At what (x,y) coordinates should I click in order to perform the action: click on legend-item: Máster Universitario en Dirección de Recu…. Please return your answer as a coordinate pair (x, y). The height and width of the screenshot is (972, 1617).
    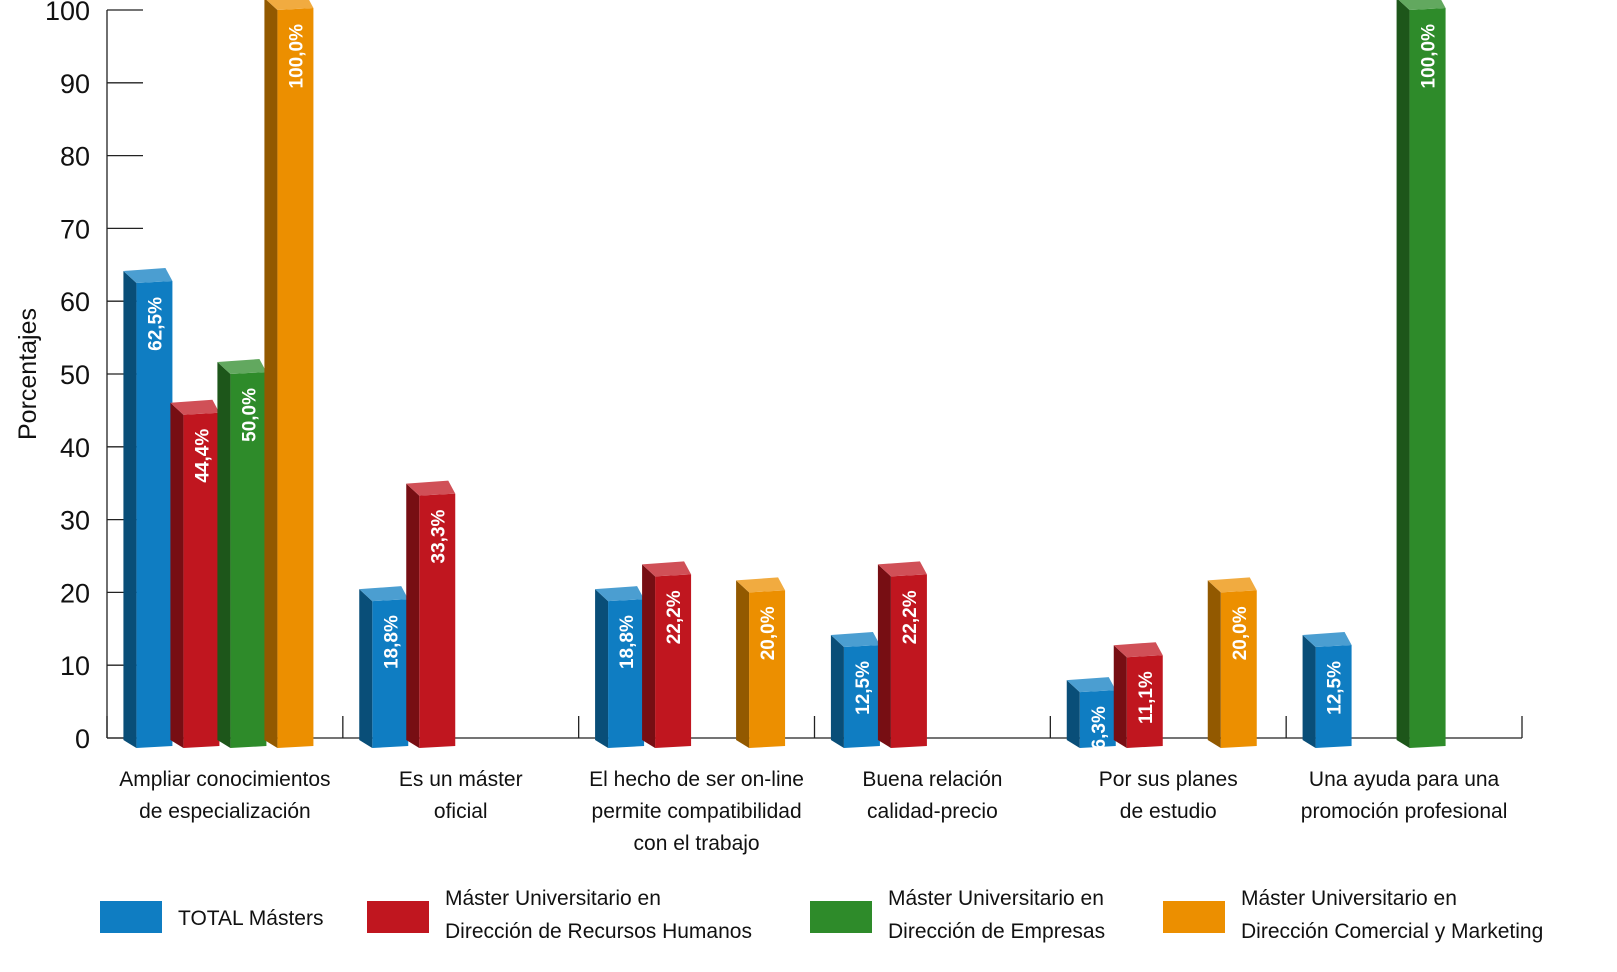
    Looking at the image, I should click on (559, 915).